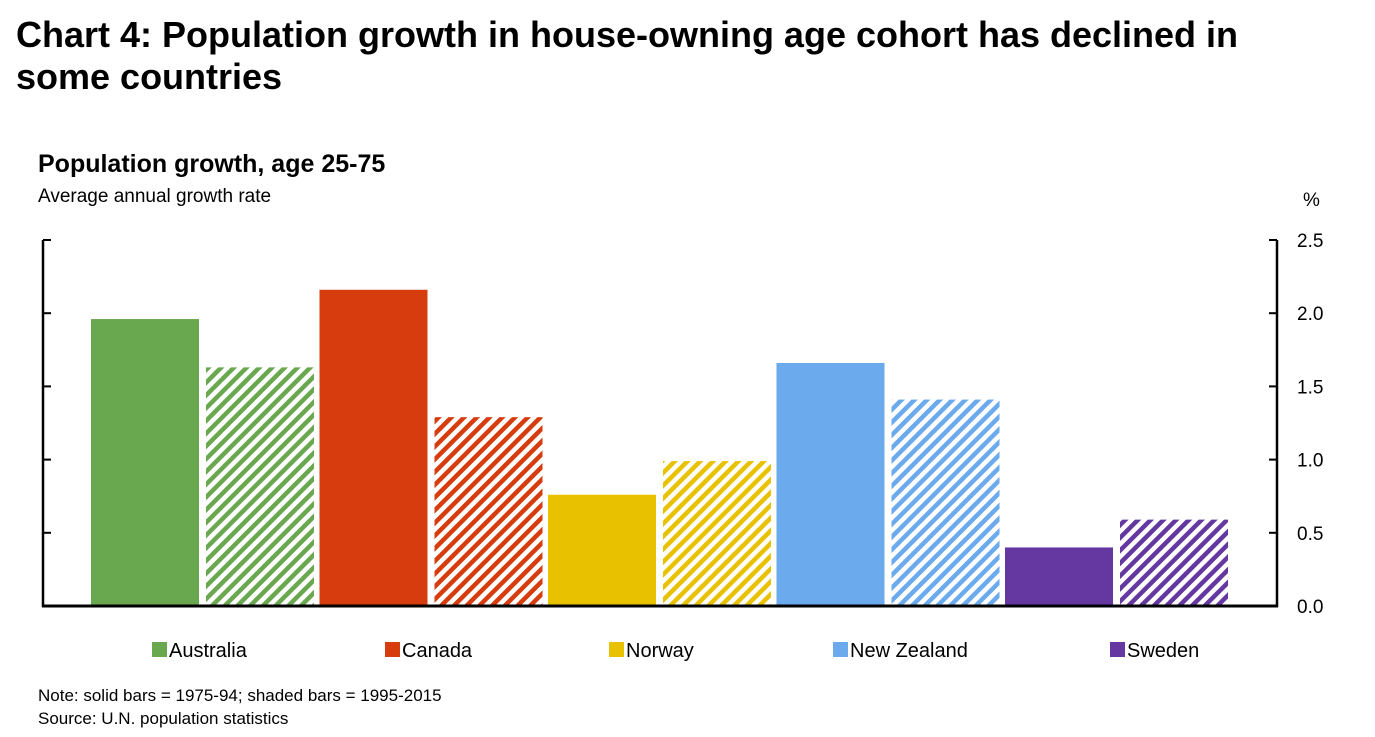 This screenshot has height=737, width=1375. I want to click on legend-label-canada: Canada, so click(437, 651).